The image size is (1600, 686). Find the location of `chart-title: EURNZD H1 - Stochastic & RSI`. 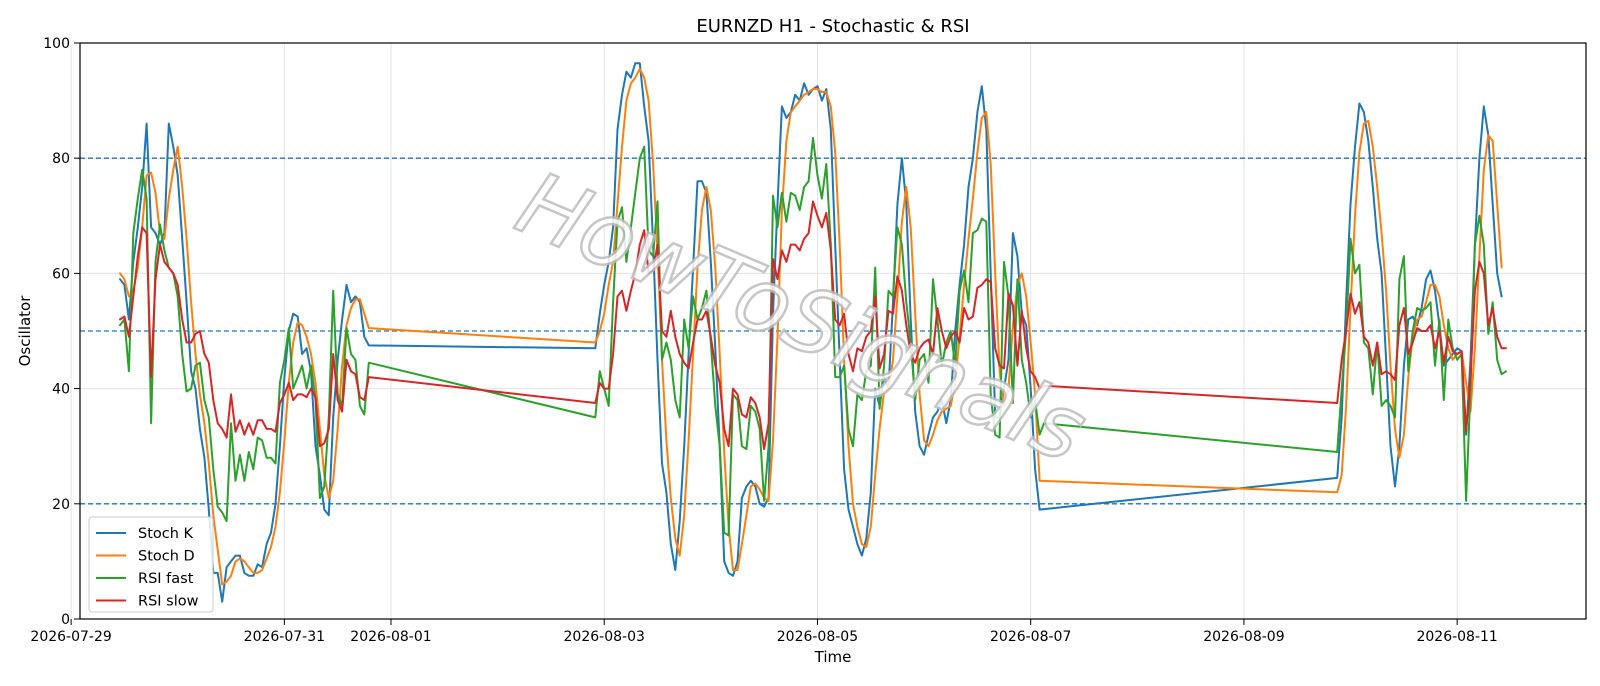

chart-title: EURNZD H1 - Stochastic & RSI is located at coordinates (832, 26).